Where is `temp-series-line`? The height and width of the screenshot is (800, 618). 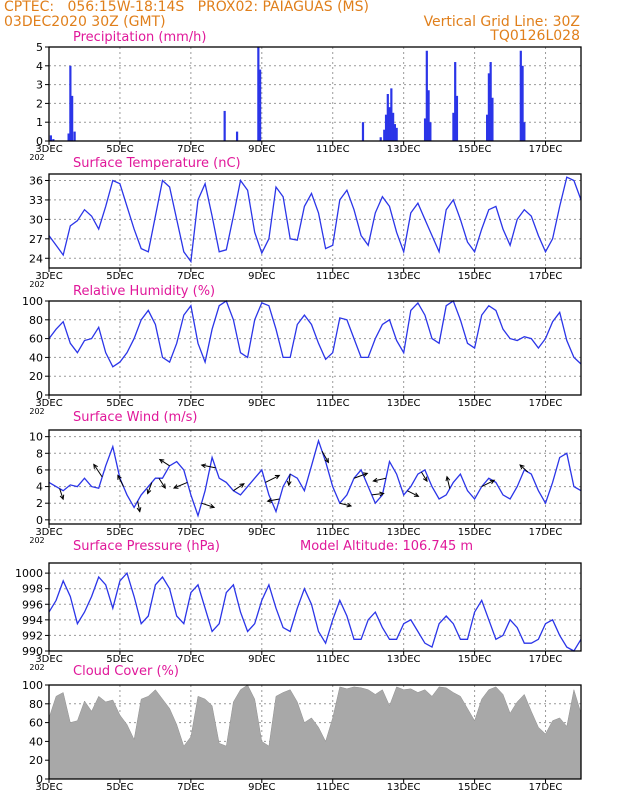
temp-series-line is located at coordinates (315, 220).